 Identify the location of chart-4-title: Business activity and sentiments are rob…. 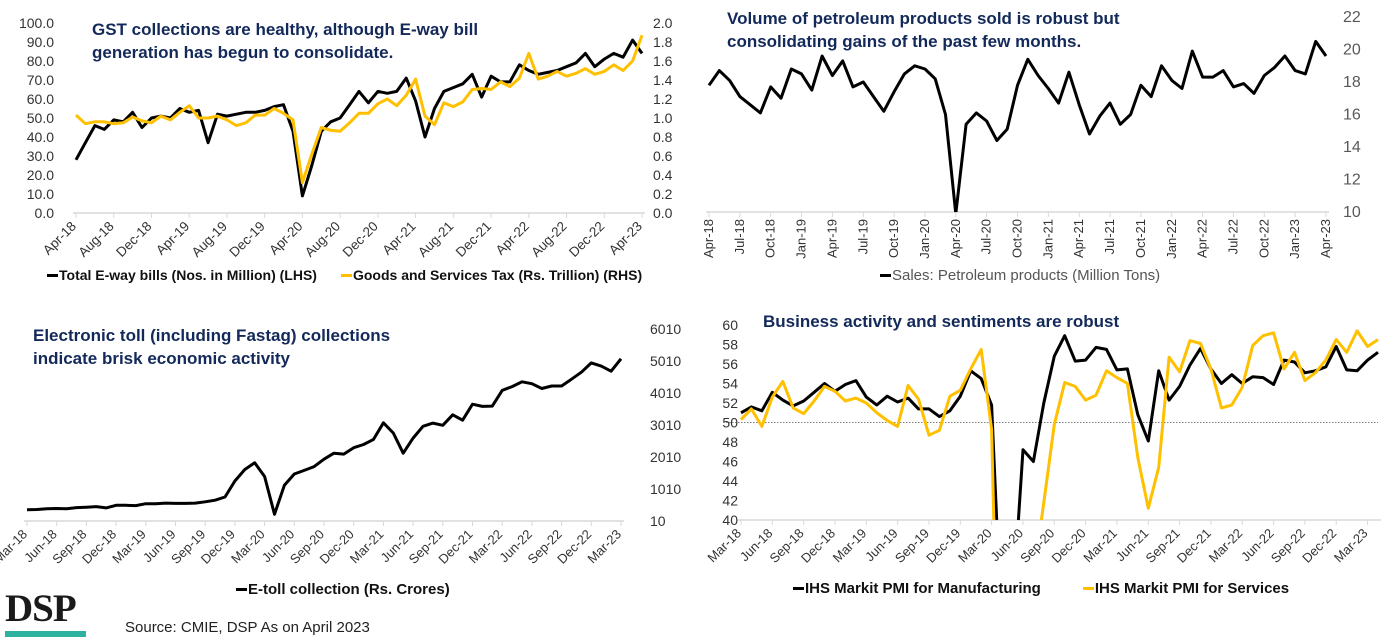
(941, 321).